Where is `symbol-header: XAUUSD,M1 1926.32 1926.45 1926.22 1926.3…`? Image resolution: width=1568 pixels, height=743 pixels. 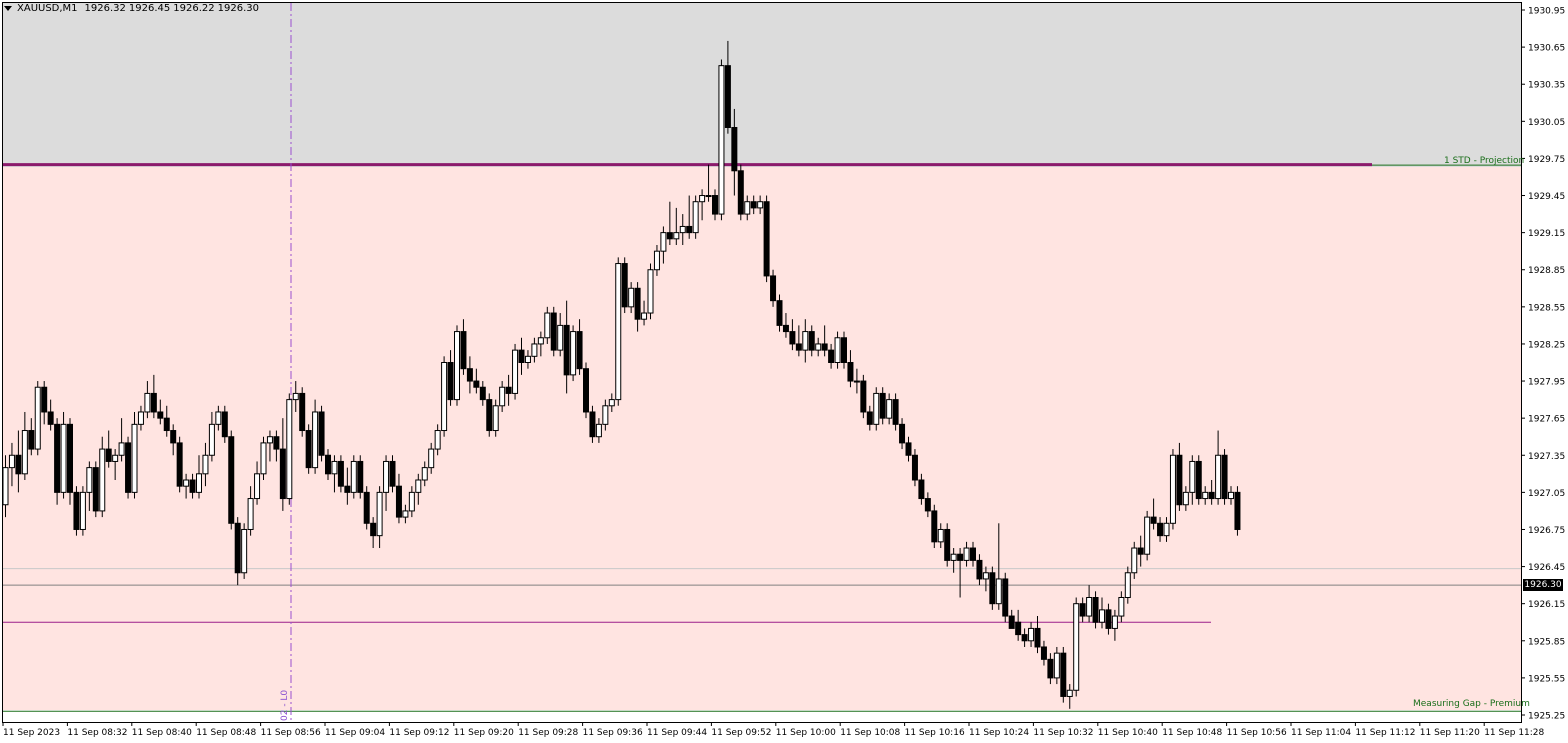
symbol-header: XAUUSD,M1 1926.32 1926.45 1926.22 1926.3… is located at coordinates (131, 8).